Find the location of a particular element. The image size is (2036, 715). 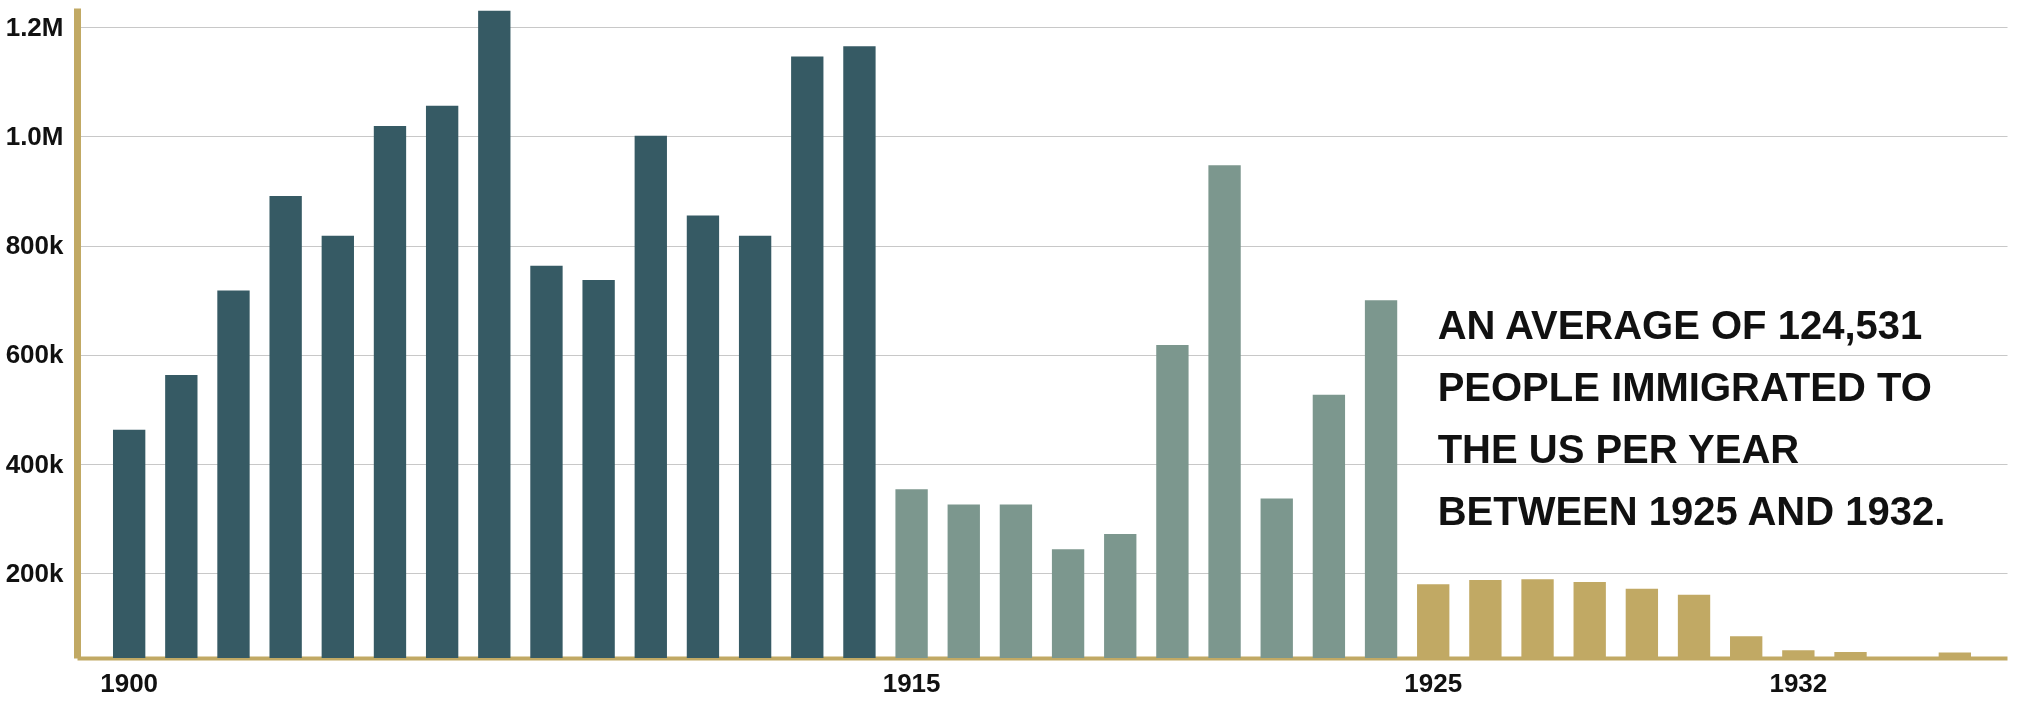

x-tick-label: 1900 is located at coordinates (129, 682).